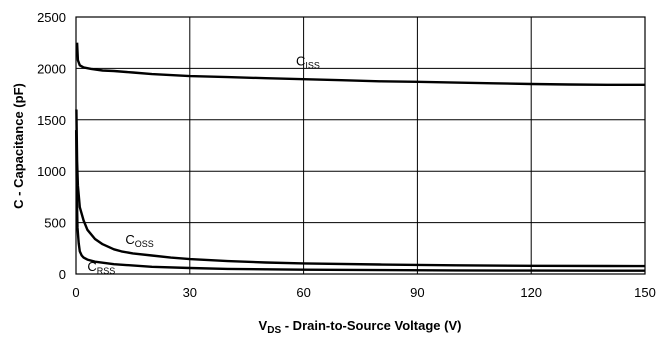 The width and height of the screenshot is (672, 338). Describe the element at coordinates (263, 325) in the screenshot. I see `x-axis-title-symbol: V` at that location.